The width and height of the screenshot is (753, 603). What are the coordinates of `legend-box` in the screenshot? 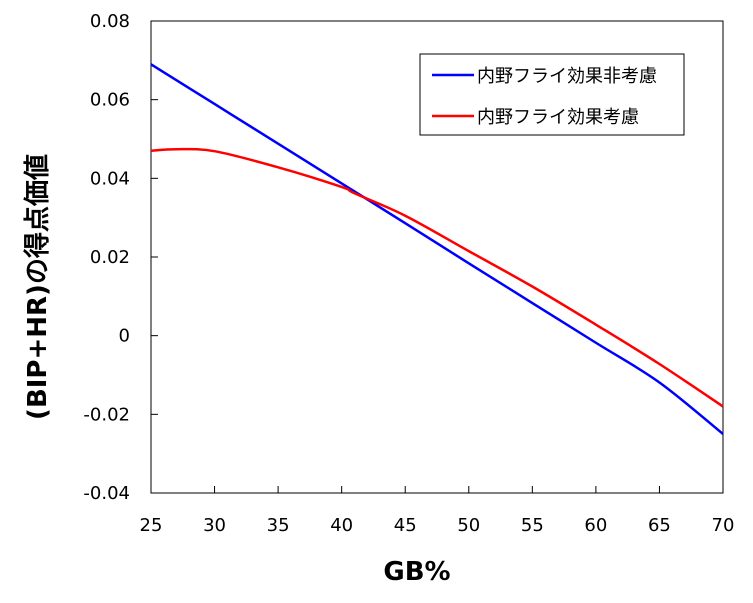 It's located at (552, 94).